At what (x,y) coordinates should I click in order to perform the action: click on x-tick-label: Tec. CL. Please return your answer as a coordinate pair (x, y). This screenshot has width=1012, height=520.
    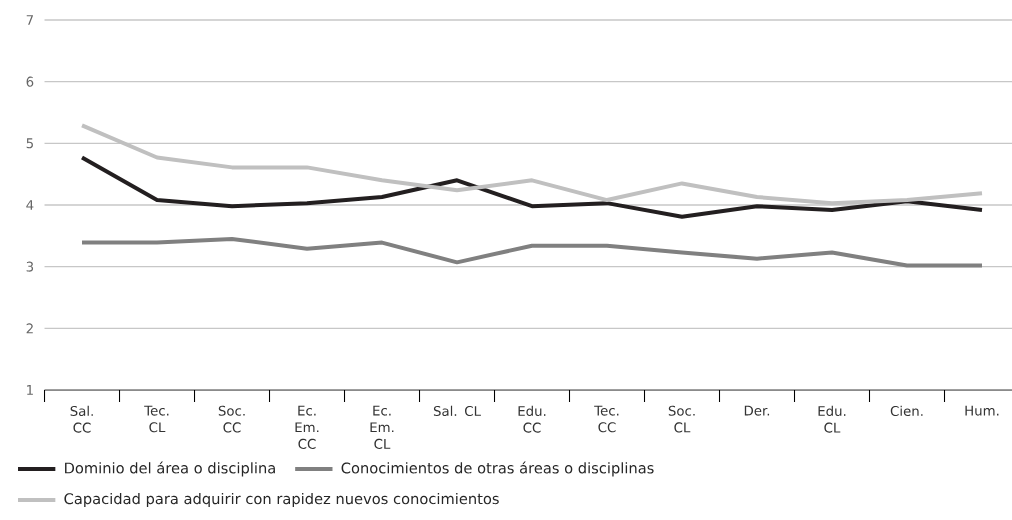
    Looking at the image, I should click on (156, 419).